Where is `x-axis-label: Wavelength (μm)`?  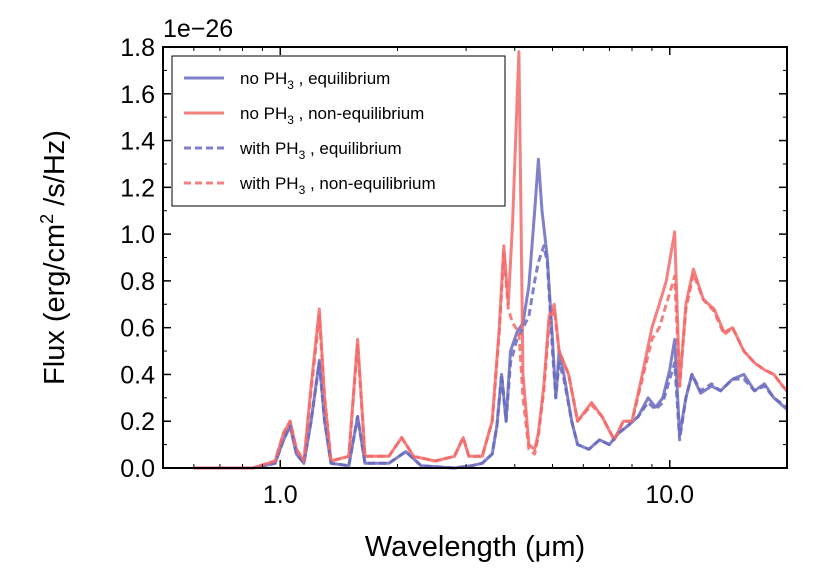
x-axis-label: Wavelength (μm) is located at coordinates (475, 547).